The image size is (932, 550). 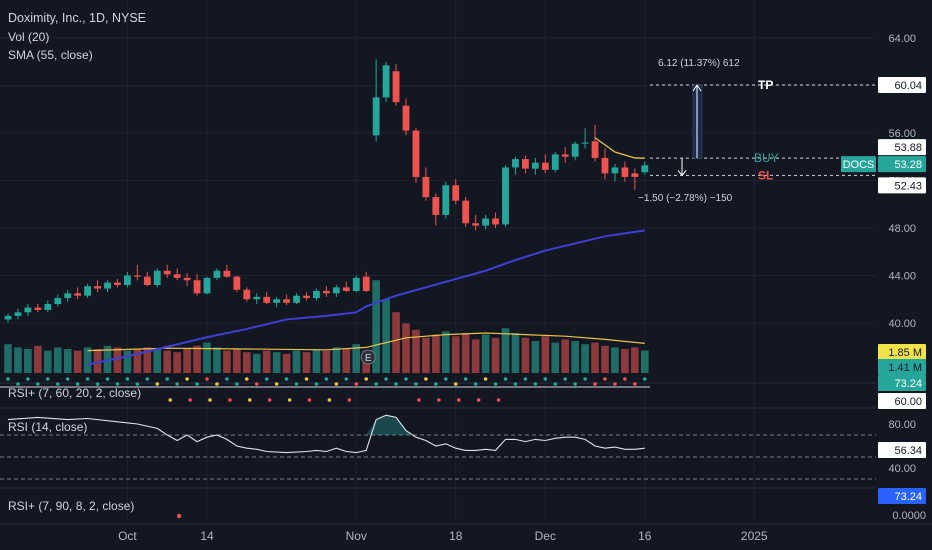 I want to click on rsi-pane-label: RSI (14, close), so click(x=48, y=427).